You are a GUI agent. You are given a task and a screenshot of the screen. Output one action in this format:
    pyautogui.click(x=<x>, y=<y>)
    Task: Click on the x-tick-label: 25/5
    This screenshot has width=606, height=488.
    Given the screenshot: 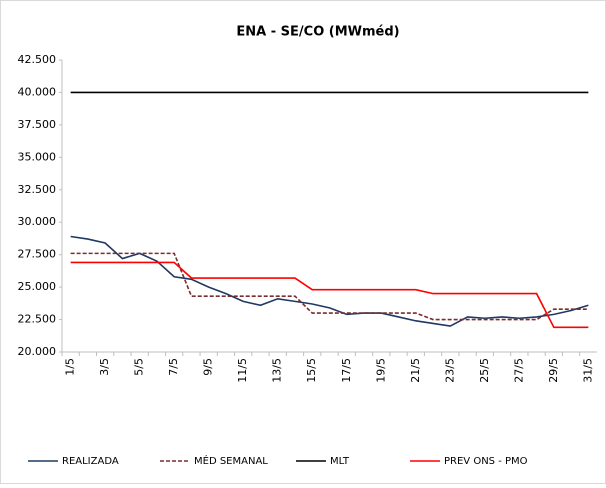 What is the action you would take?
    pyautogui.click(x=484, y=370)
    